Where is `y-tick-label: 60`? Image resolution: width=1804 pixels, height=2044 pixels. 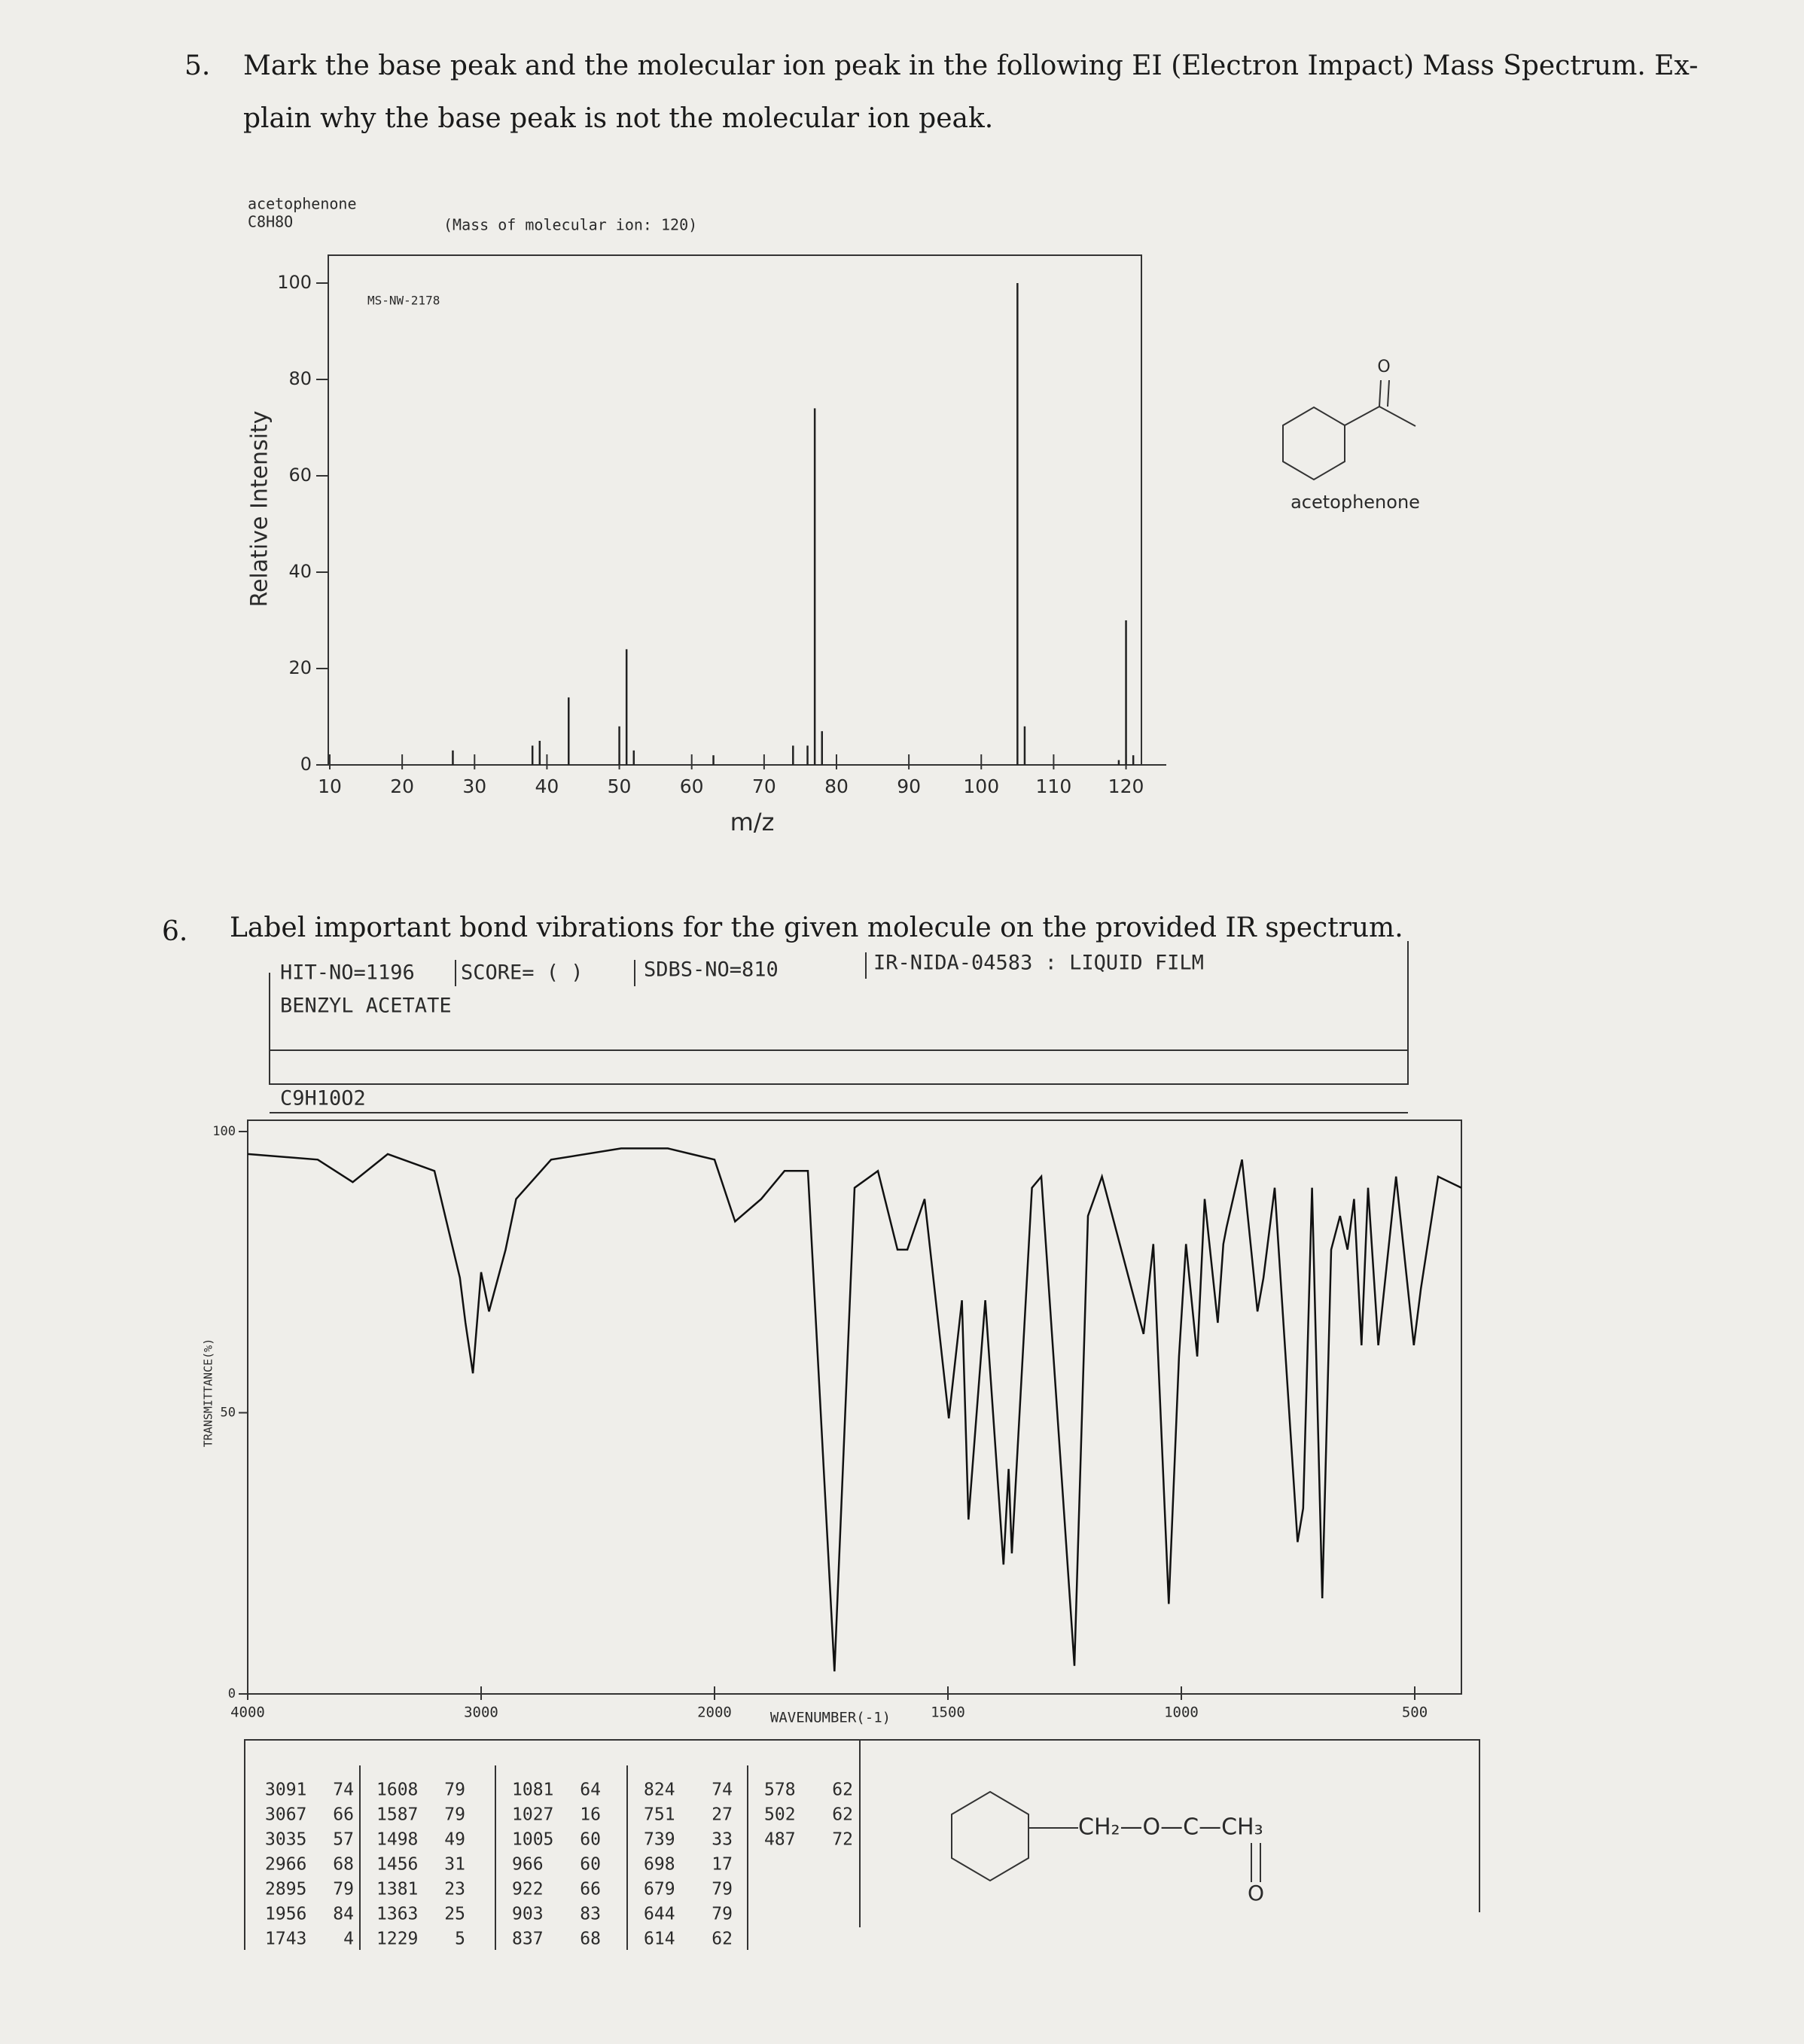 y-tick-label: 60 is located at coordinates (300, 475).